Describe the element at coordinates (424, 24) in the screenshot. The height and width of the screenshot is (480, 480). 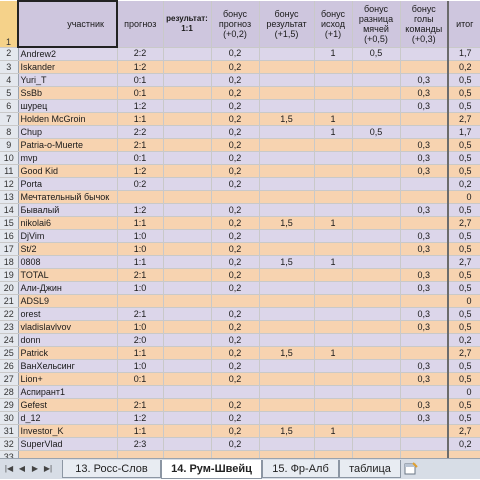
I see `header-bonus-goals: бонус голы команды (+0,3)` at that location.